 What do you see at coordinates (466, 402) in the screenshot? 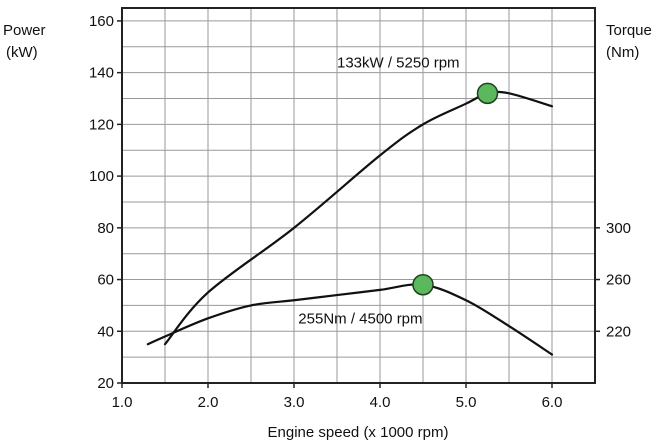
I see `x-tick-label: 5.0` at bounding box center [466, 402].